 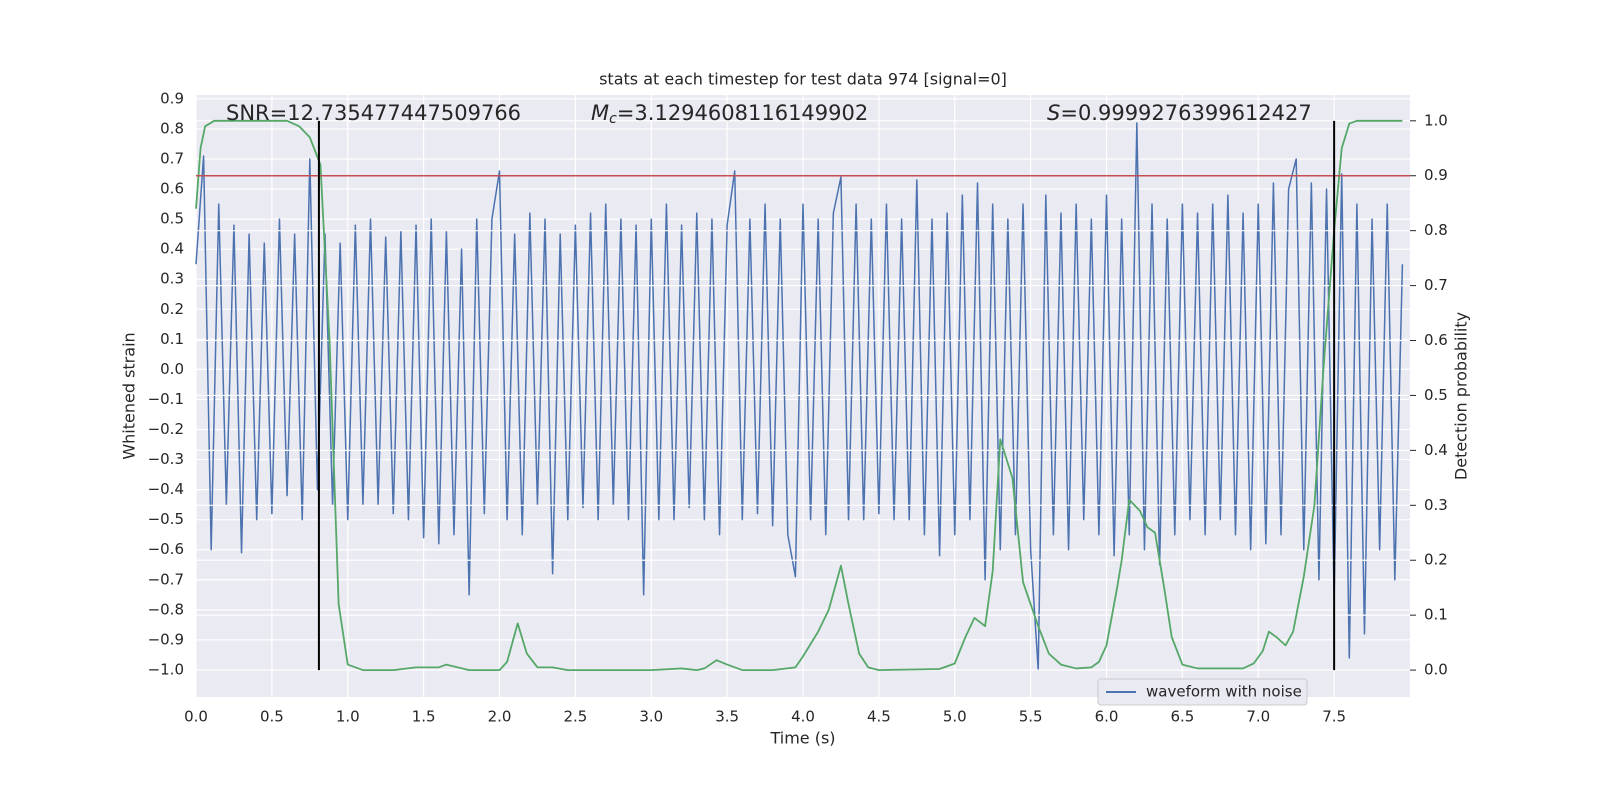 What do you see at coordinates (166, 429) in the screenshot?
I see `y-tick-label: −0.2` at bounding box center [166, 429].